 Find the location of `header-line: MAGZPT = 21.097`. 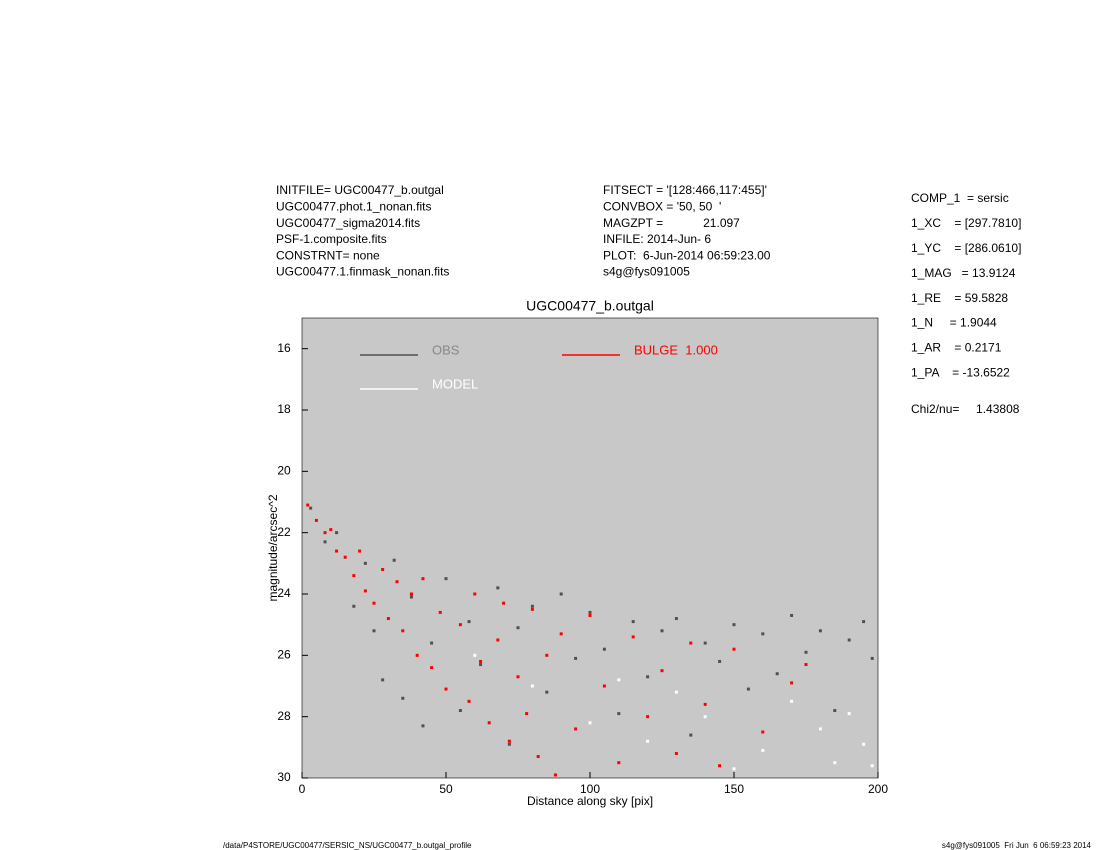

header-line: MAGZPT = 21.097 is located at coordinates (671, 223).